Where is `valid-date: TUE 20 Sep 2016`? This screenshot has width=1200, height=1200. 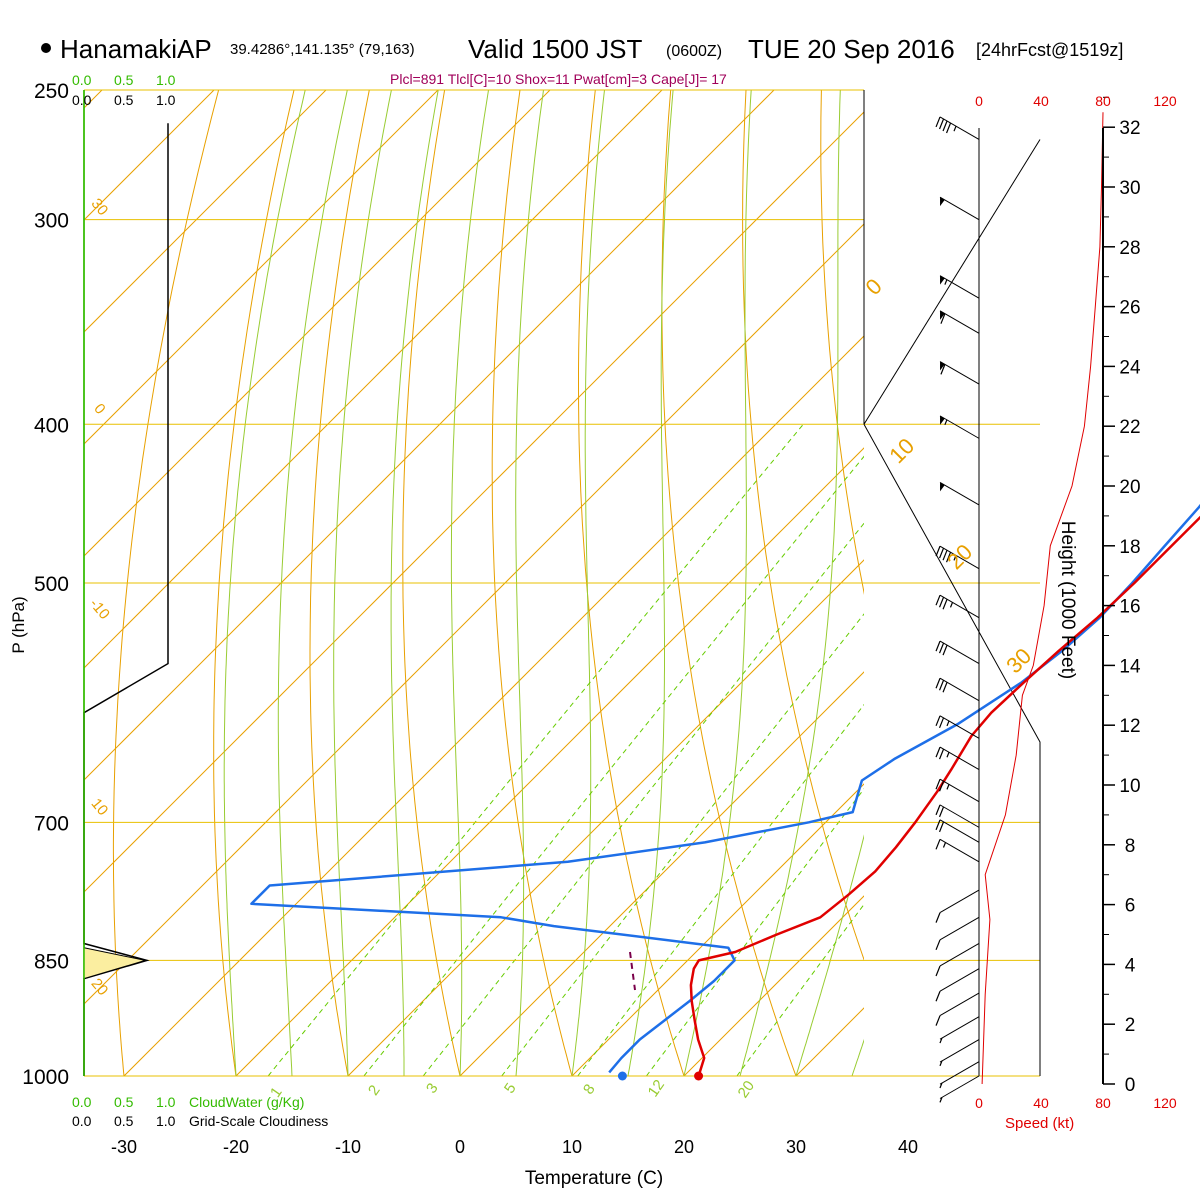
valid-date: TUE 20 Sep 2016 is located at coordinates (851, 49).